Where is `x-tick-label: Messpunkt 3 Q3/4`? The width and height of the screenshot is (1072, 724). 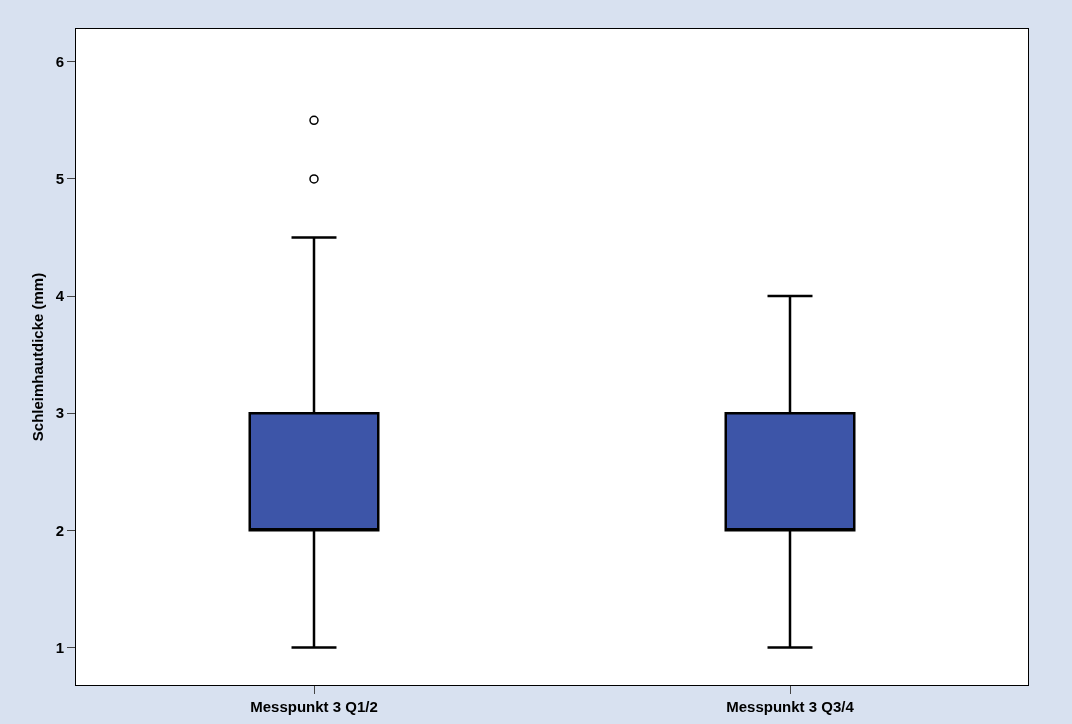 x-tick-label: Messpunkt 3 Q3/4 is located at coordinates (790, 706).